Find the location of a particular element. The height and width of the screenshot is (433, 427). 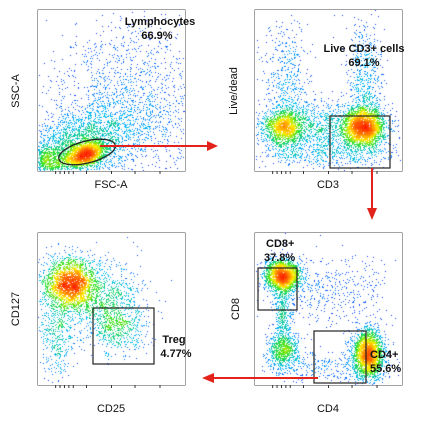

x-axis-label: FSC-A is located at coordinates (112, 185).